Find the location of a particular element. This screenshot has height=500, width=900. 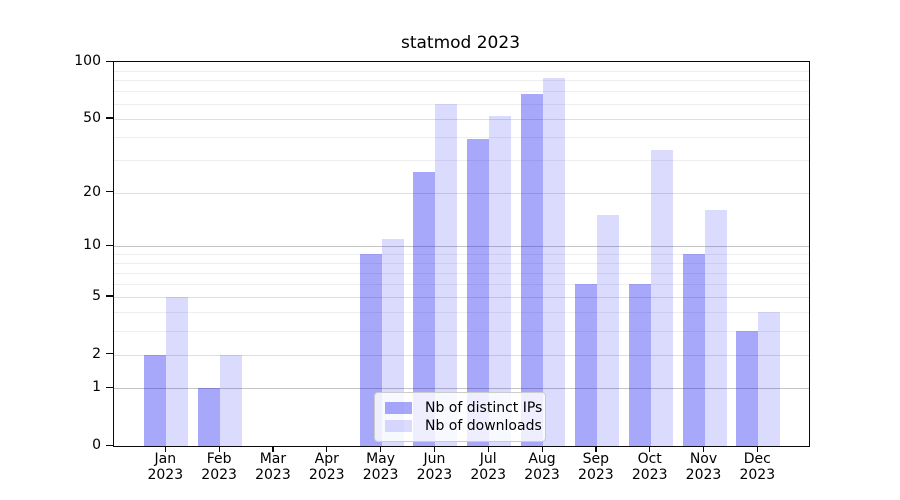

bar-ips-feb is located at coordinates (209, 417).